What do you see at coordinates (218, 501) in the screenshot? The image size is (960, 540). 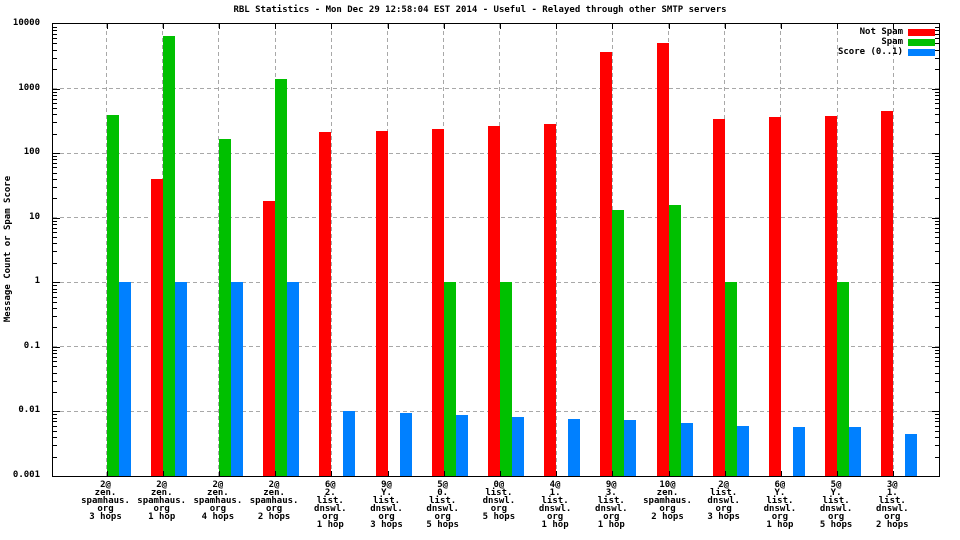 I see `x-category-label: 2@ zen. spamhaus. org 4 hops` at bounding box center [218, 501].